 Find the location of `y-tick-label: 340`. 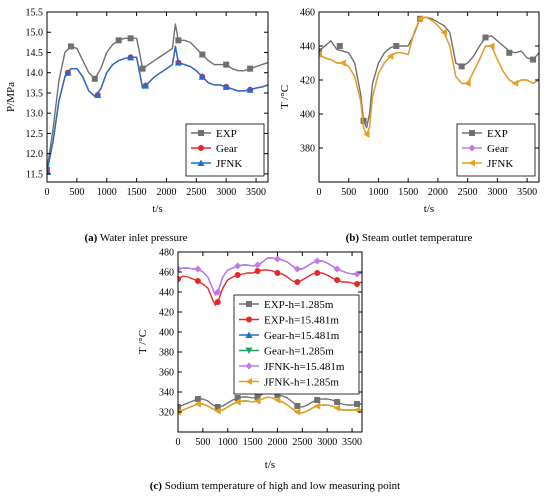

y-tick-label: 340 is located at coordinates (166, 393).